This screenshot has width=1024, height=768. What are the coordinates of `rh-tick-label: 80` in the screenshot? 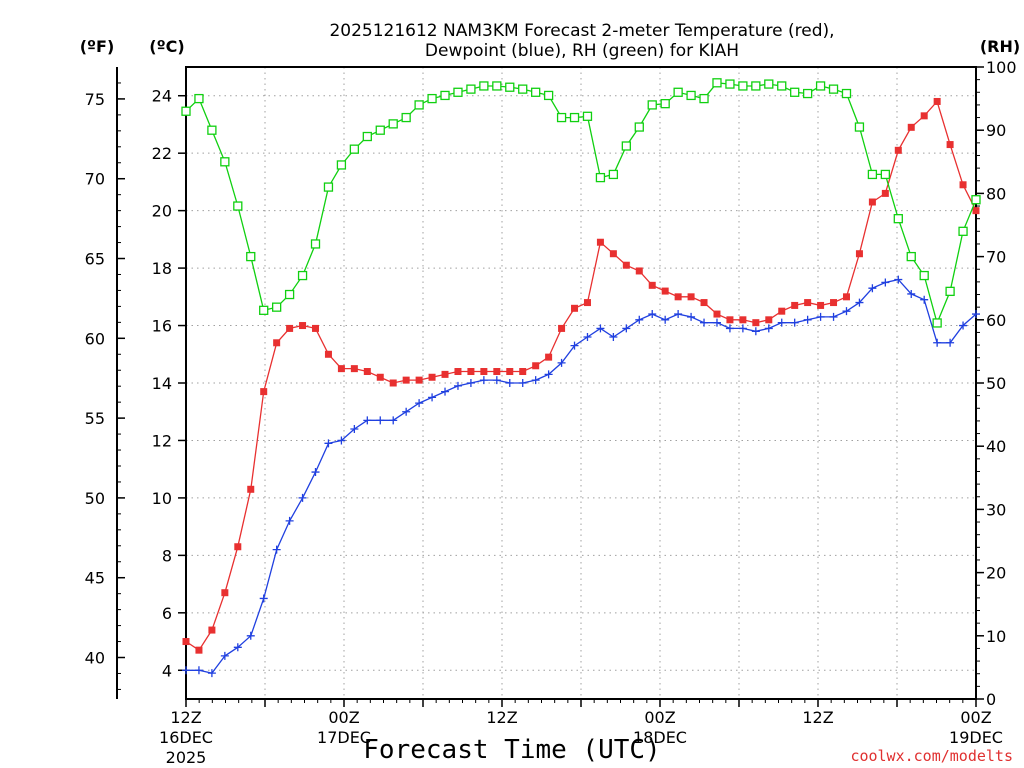 It's located at (996, 193).